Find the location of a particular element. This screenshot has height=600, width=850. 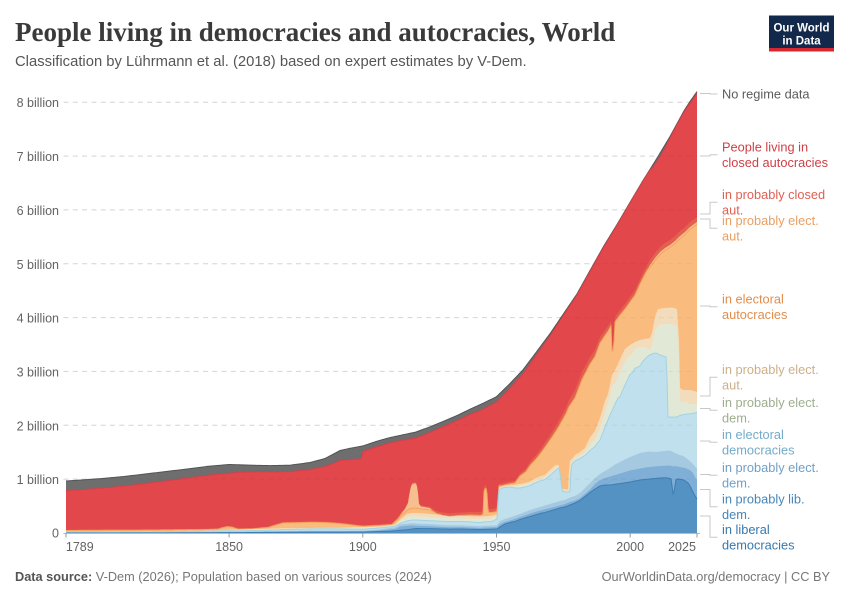

svg-text: 2025 is located at coordinates (682, 547).